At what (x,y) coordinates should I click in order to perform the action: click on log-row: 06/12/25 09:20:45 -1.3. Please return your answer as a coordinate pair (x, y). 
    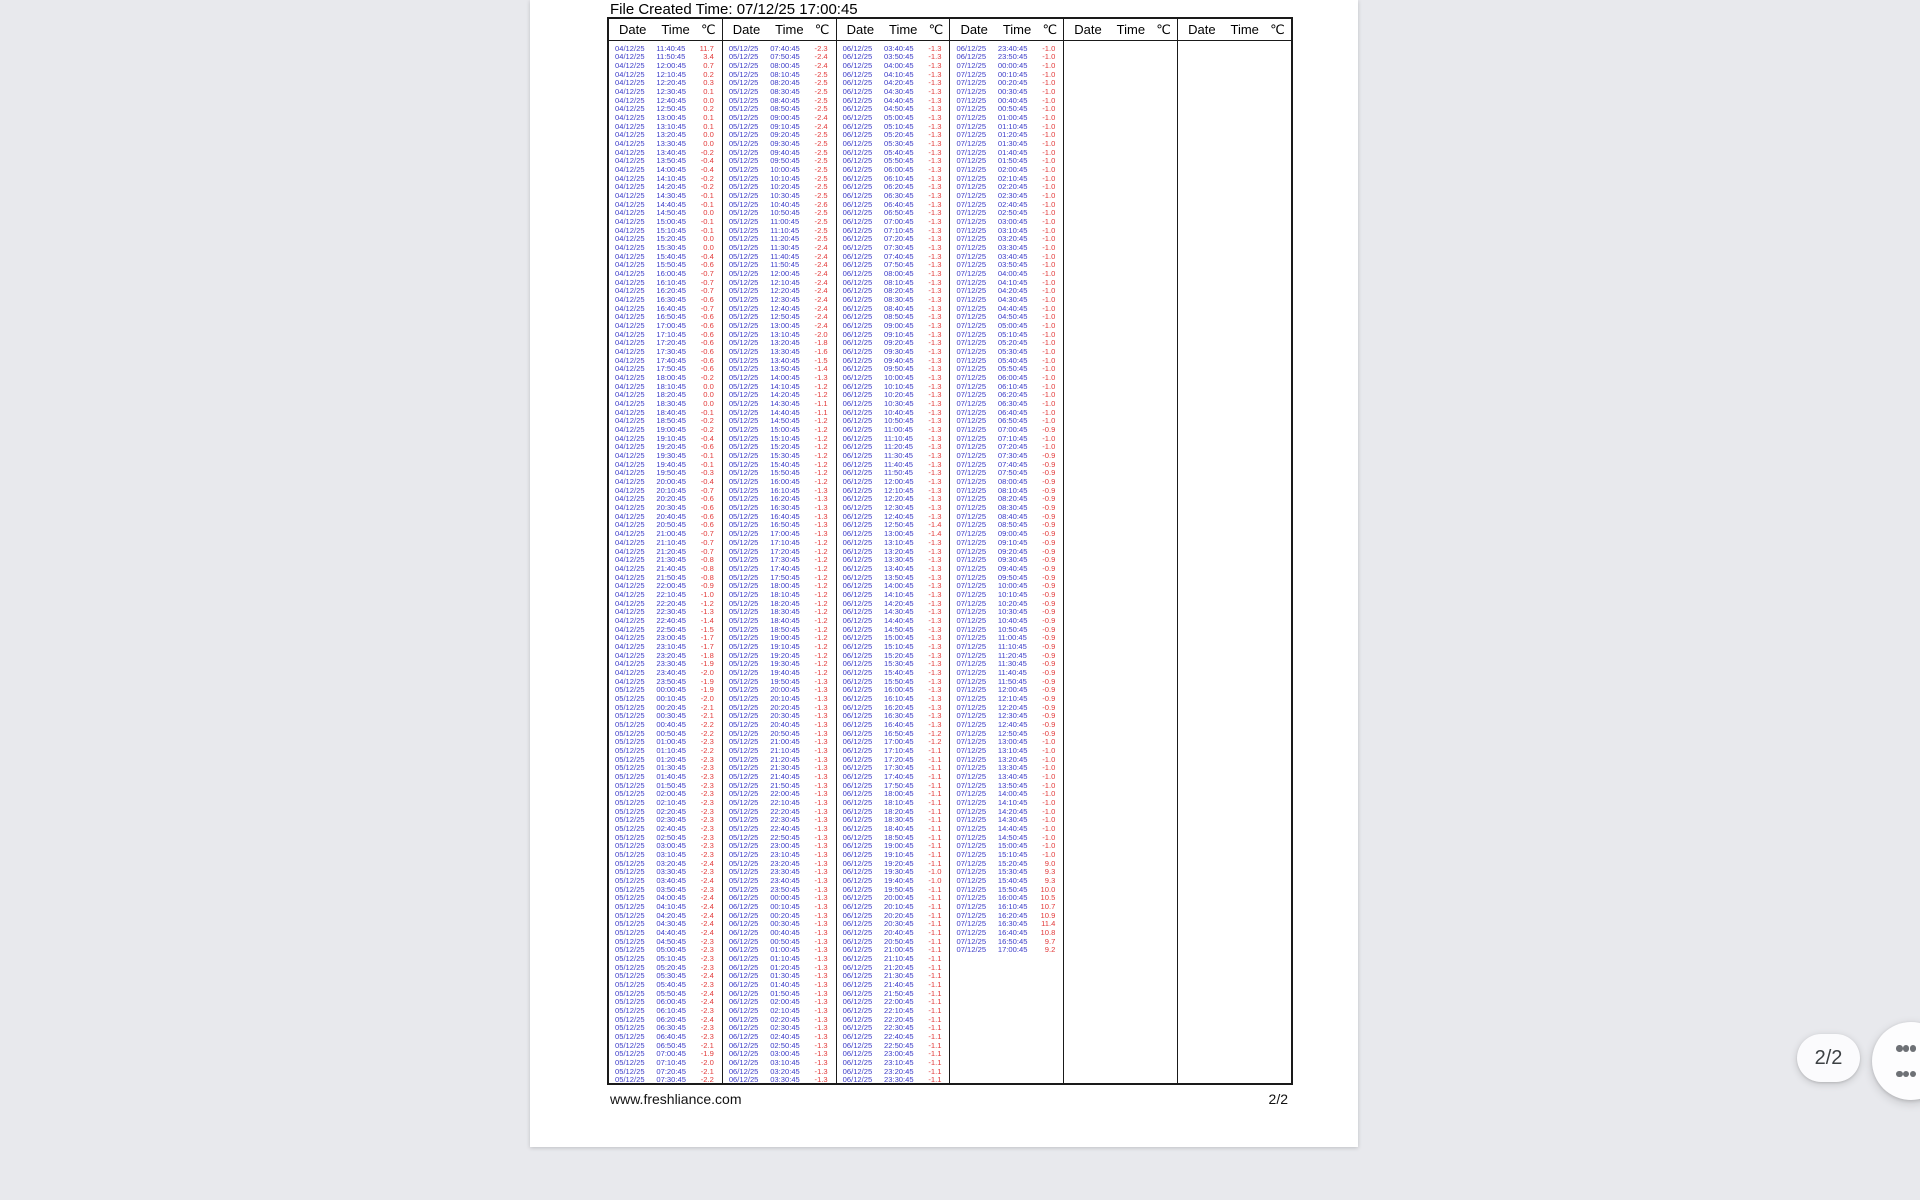
    Looking at the image, I should click on (893, 343).